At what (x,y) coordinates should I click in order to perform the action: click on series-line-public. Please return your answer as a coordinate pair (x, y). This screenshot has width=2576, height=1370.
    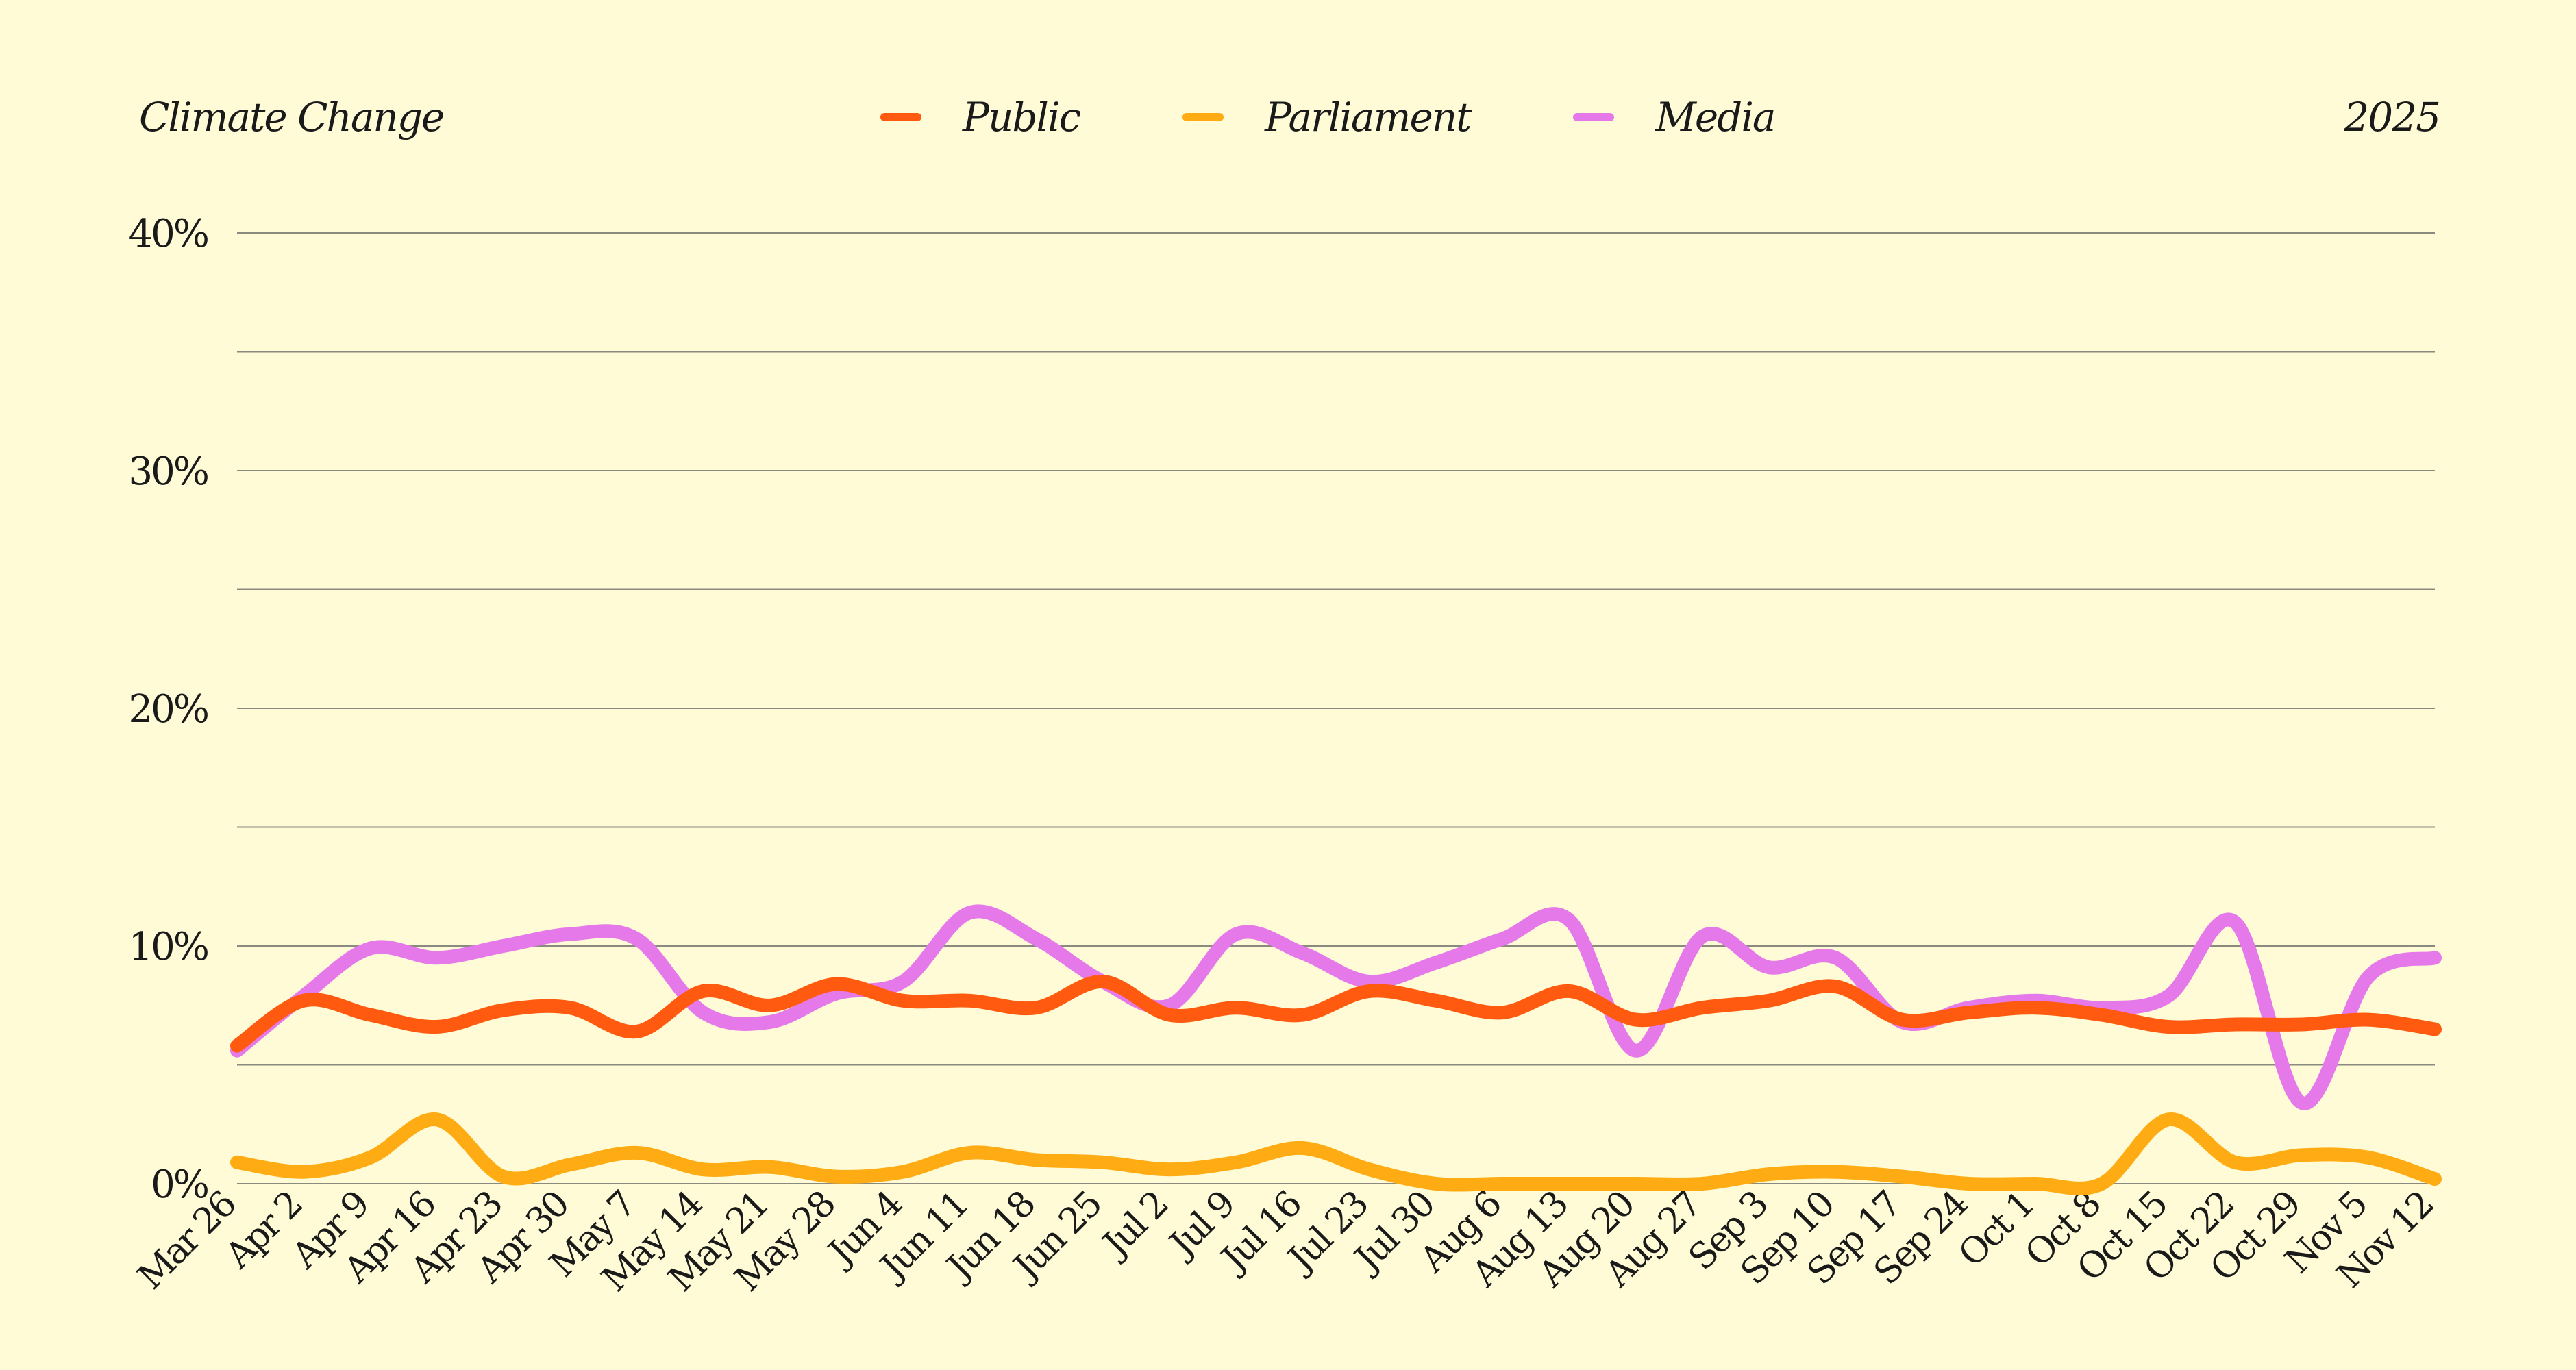
    Looking at the image, I should click on (1336, 1014).